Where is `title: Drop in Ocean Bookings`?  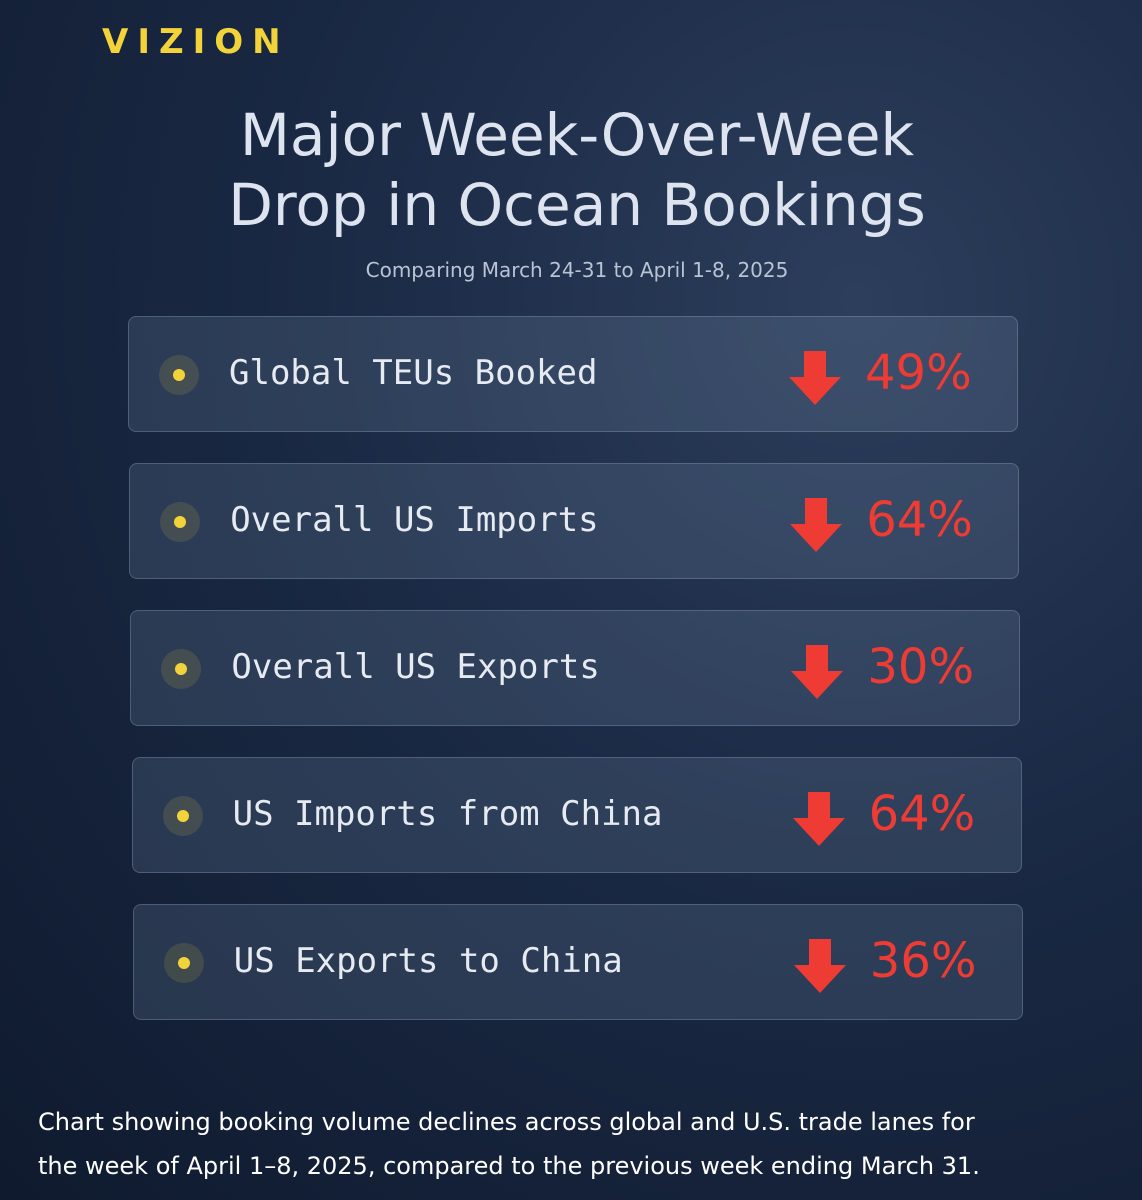
title: Drop in Ocean Bookings is located at coordinates (577, 205).